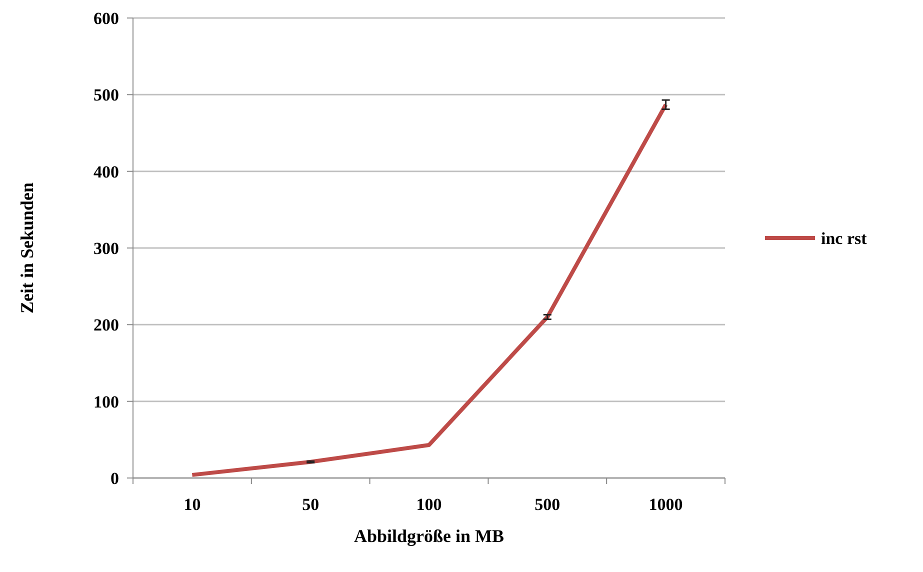  Describe the element at coordinates (547, 504) in the screenshot. I see `x-tick-label: 500` at that location.